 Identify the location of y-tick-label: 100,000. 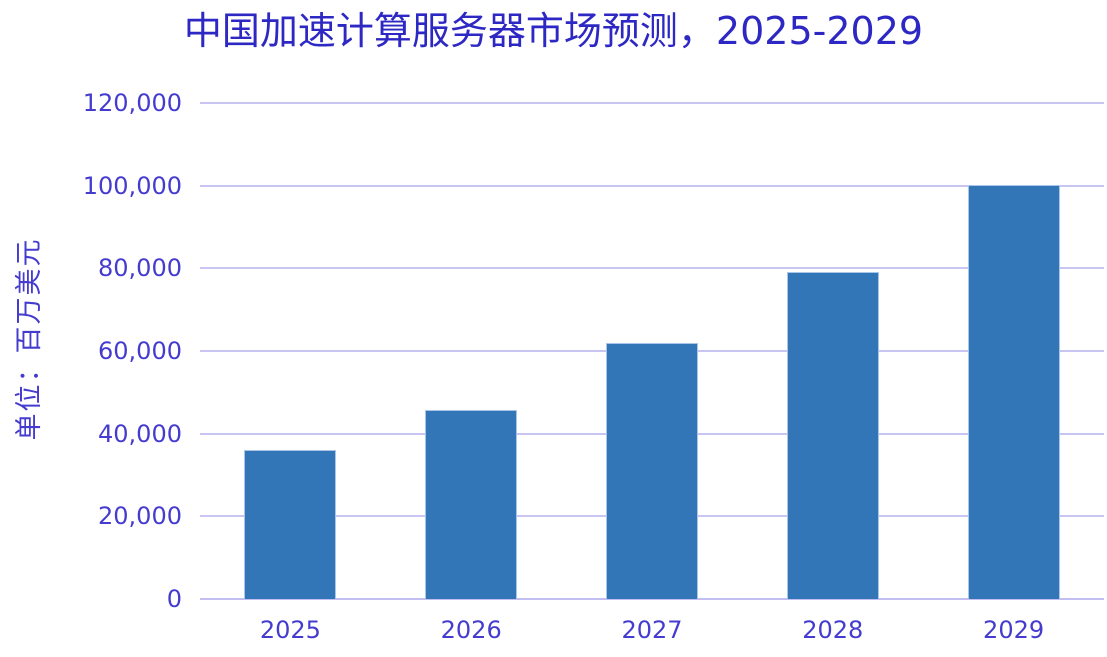
(132, 185).